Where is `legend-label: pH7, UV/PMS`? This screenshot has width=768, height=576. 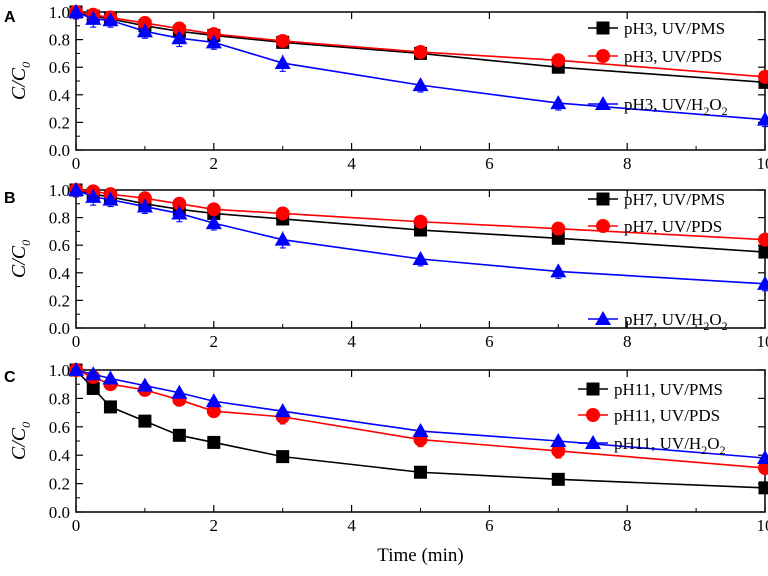
legend-label: pH7, UV/PMS is located at coordinates (674, 199).